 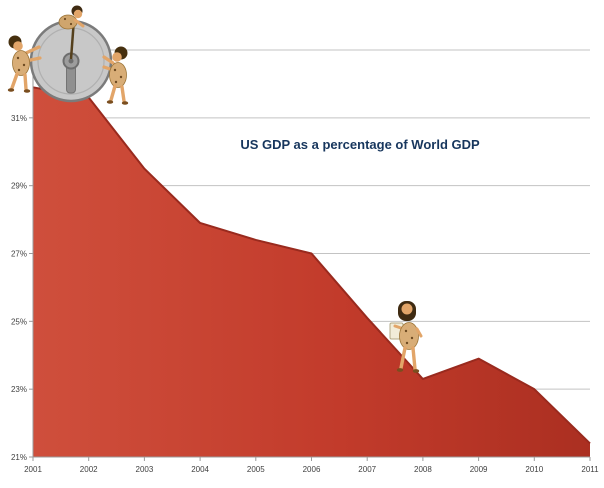 I want to click on x-axis-tick-label: 2009, so click(x=479, y=469).